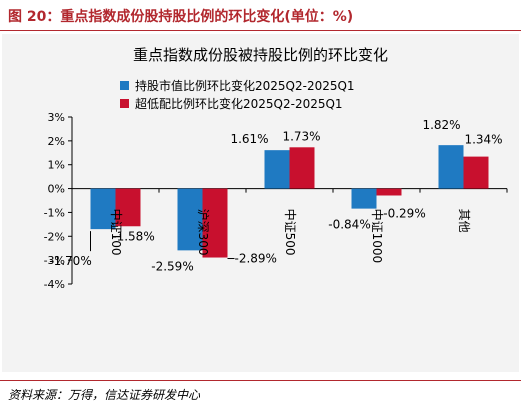 This screenshot has height=410, width=521. Describe the element at coordinates (56, 189) in the screenshot. I see `y-tick-label: 0%` at that location.